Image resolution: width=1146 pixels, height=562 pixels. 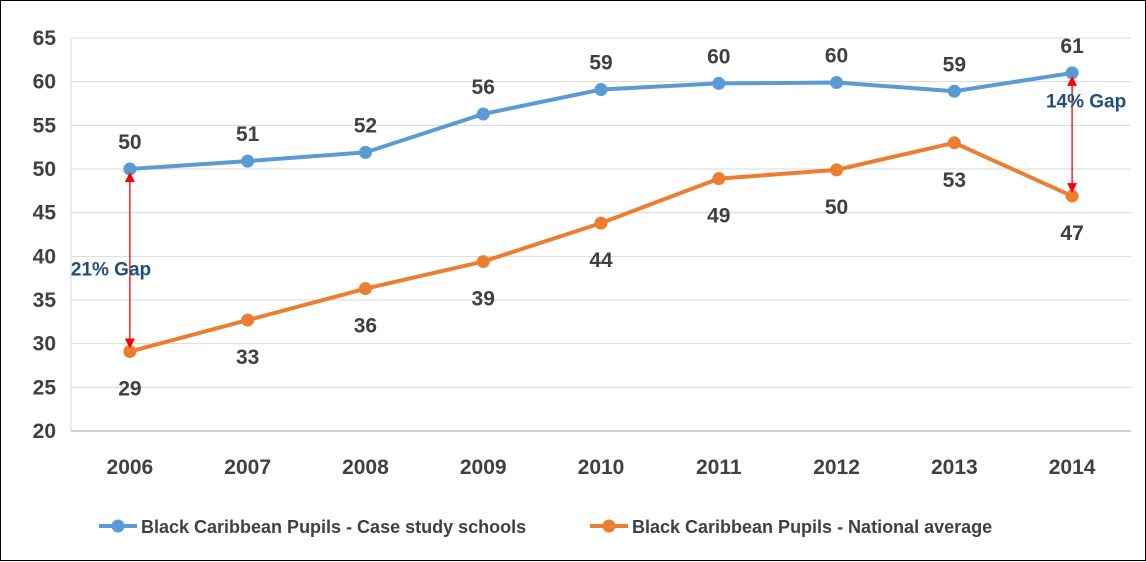 I want to click on data-label-s2-2012: 50, so click(x=836, y=207).